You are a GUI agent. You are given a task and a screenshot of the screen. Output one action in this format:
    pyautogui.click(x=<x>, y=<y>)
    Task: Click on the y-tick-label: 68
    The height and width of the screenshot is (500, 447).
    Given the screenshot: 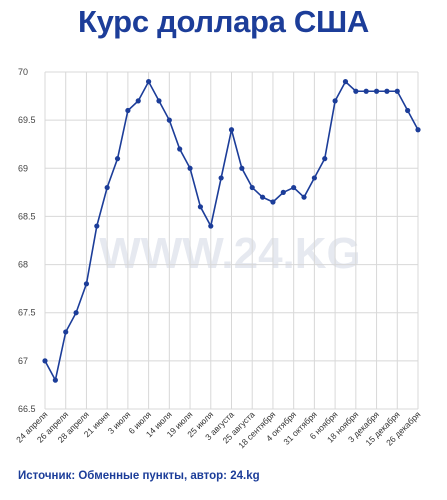 What is the action you would take?
    pyautogui.click(x=23, y=265)
    